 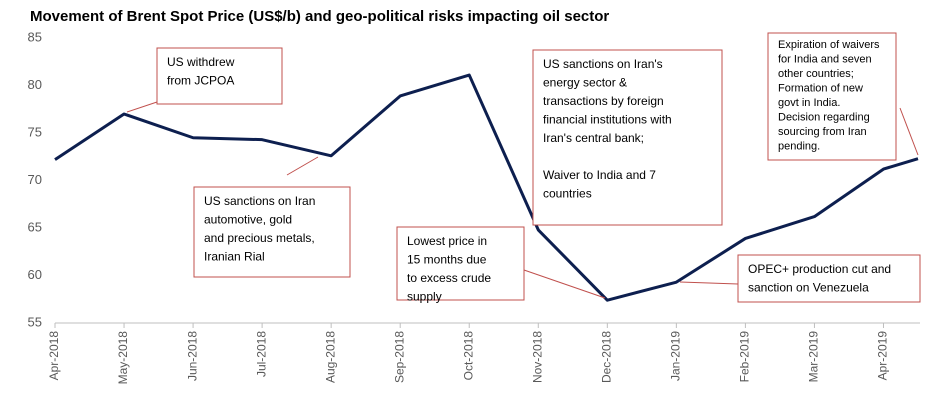 I want to click on x-tick-label: Oct-2018, so click(x=468, y=356).